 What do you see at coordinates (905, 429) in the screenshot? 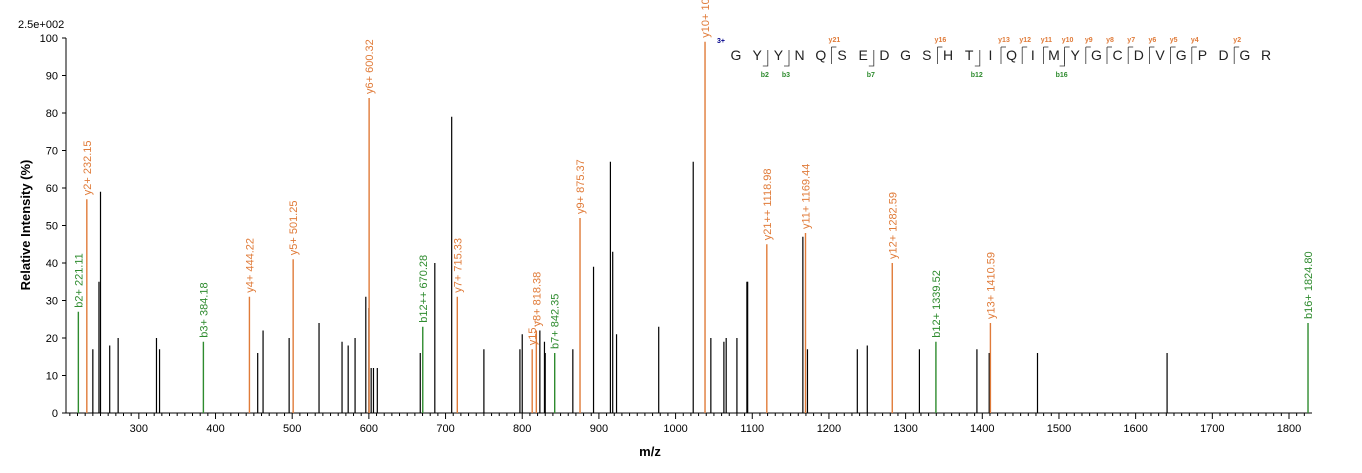
I see `x-tick-label: 1300` at bounding box center [905, 429].